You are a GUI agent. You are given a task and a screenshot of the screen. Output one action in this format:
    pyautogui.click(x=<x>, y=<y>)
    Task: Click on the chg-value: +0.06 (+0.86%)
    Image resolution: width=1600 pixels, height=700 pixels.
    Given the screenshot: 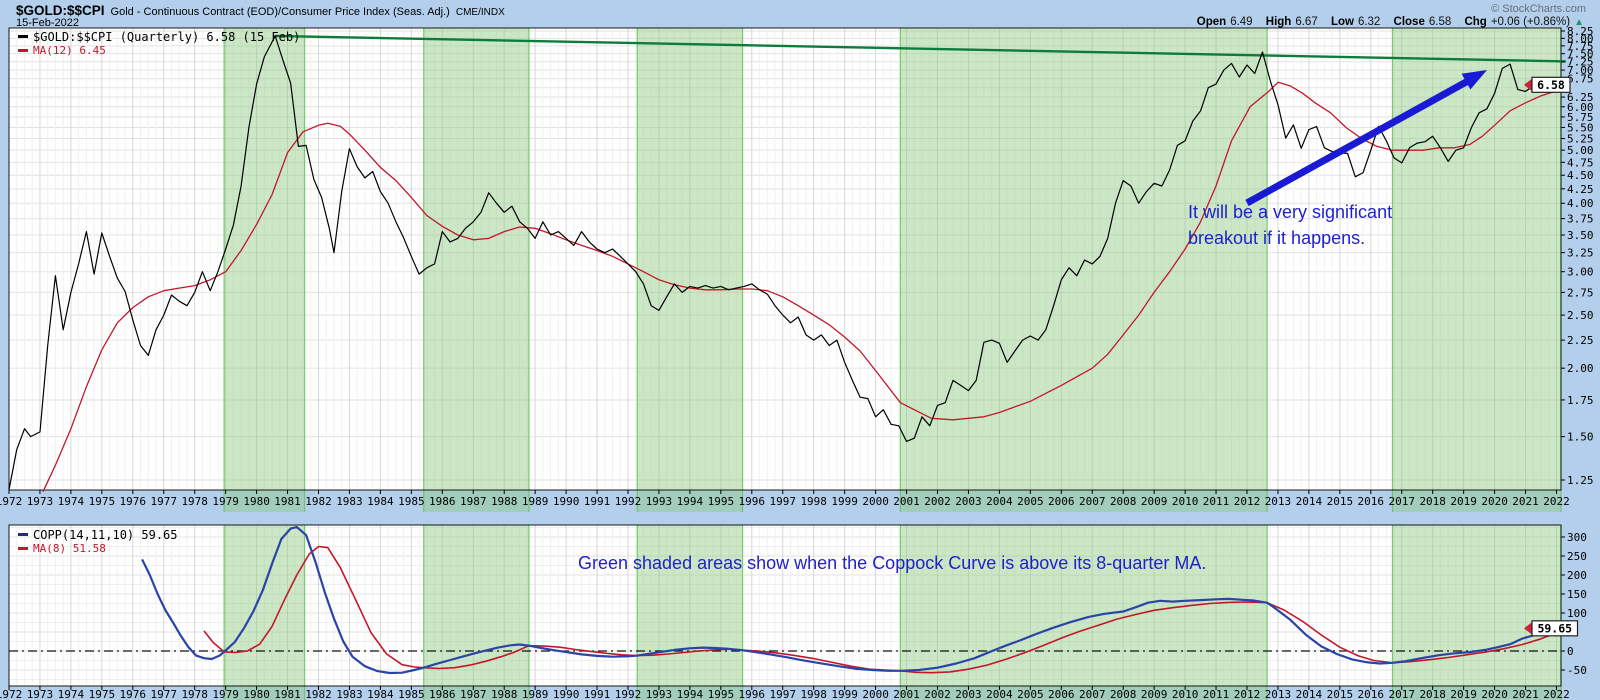 What is the action you would take?
    pyautogui.click(x=1530, y=22)
    